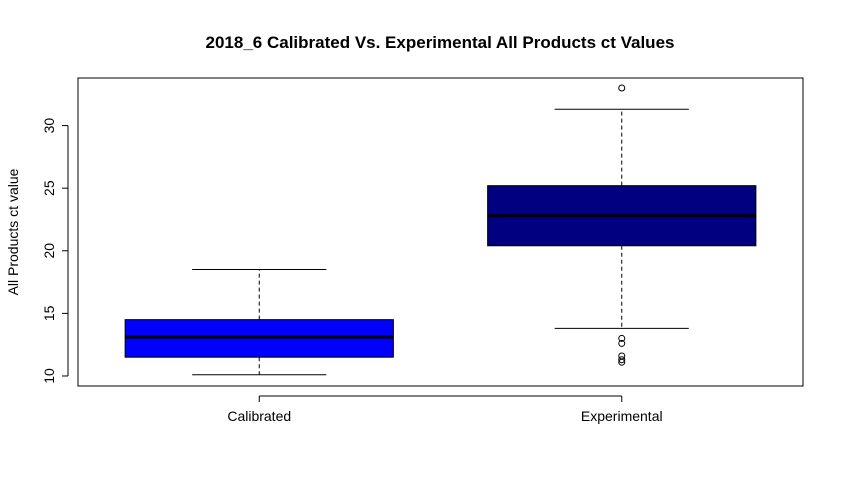 Image resolution: width=843 pixels, height=484 pixels. What do you see at coordinates (622, 416) in the screenshot?
I see `x-tick-label: Experimental` at bounding box center [622, 416].